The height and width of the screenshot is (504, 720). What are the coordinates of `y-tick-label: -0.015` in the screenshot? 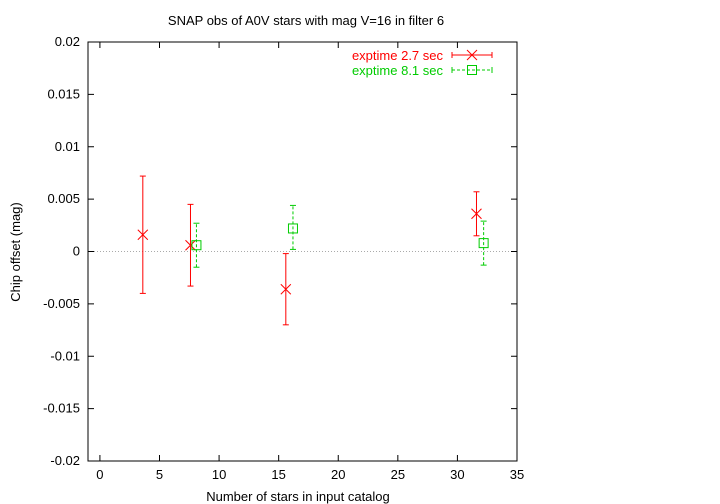 It's located at (61, 408).